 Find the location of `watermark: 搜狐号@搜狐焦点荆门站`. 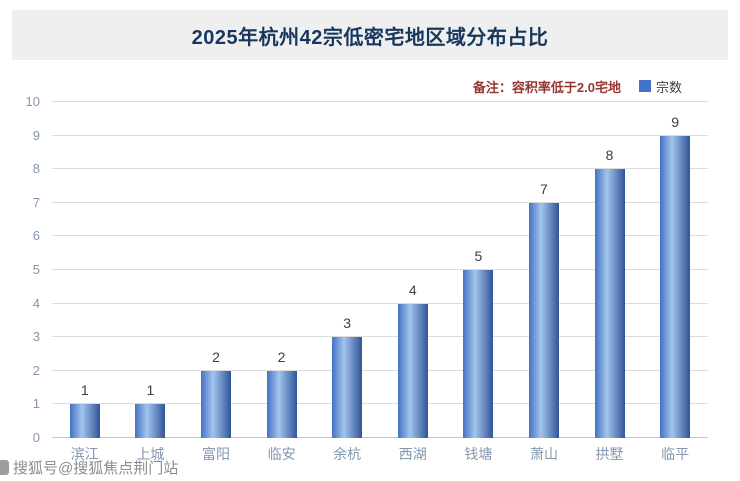

watermark: 搜狐号@搜狐焦点荆门站 is located at coordinates (89, 467).